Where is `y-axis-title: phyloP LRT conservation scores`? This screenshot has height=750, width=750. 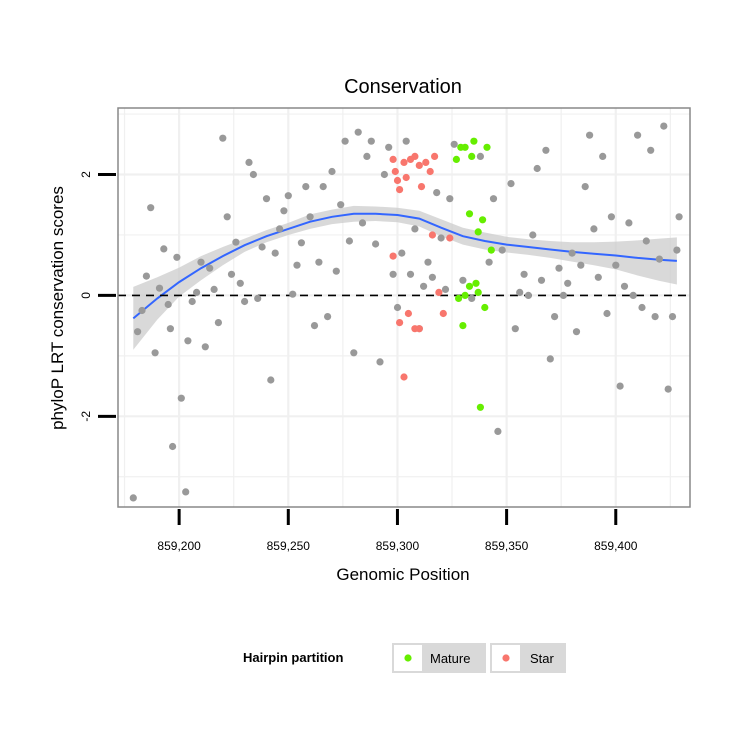
y-axis-title: phyloP LRT conservation scores is located at coordinates (57, 308).